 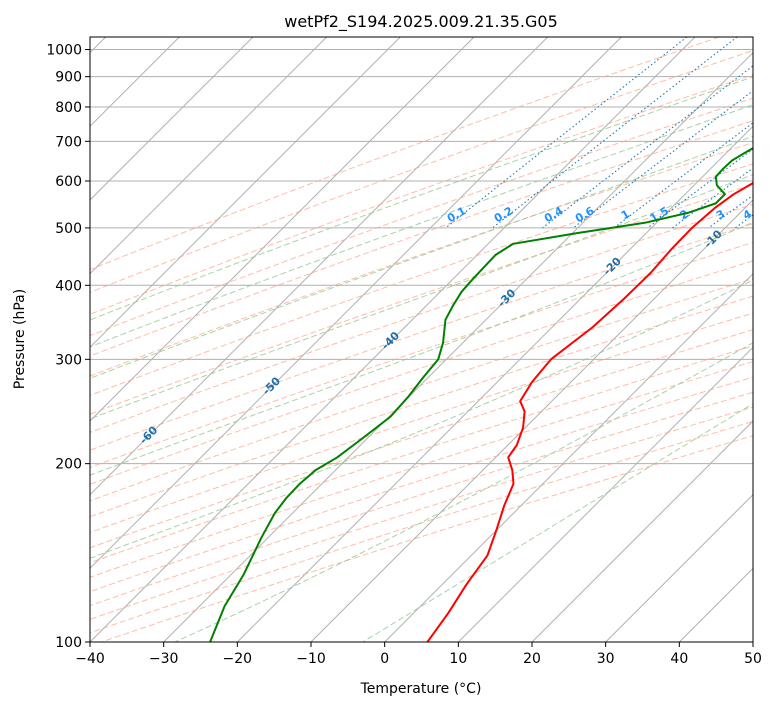 I want to click on x-tick-label: 50, so click(x=753, y=659).